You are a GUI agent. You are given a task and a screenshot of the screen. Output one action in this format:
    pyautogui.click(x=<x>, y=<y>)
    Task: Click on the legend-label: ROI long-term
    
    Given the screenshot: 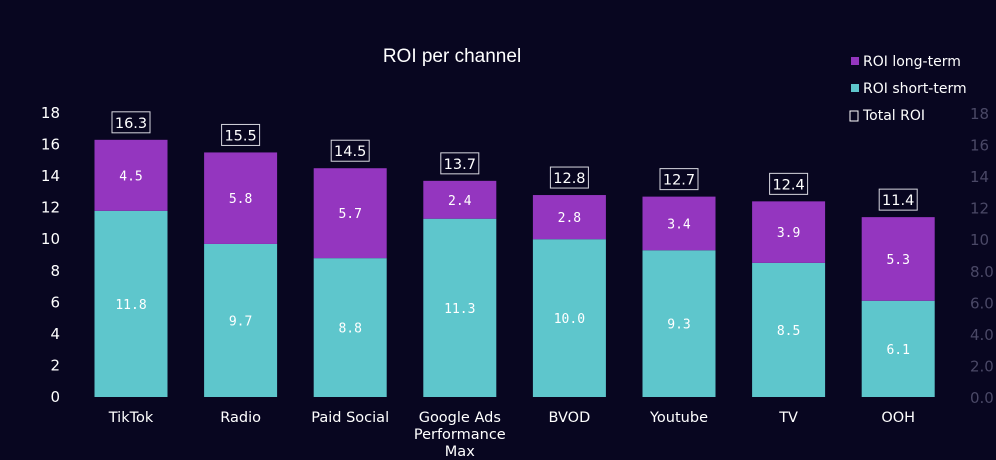 What is the action you would take?
    pyautogui.click(x=912, y=62)
    